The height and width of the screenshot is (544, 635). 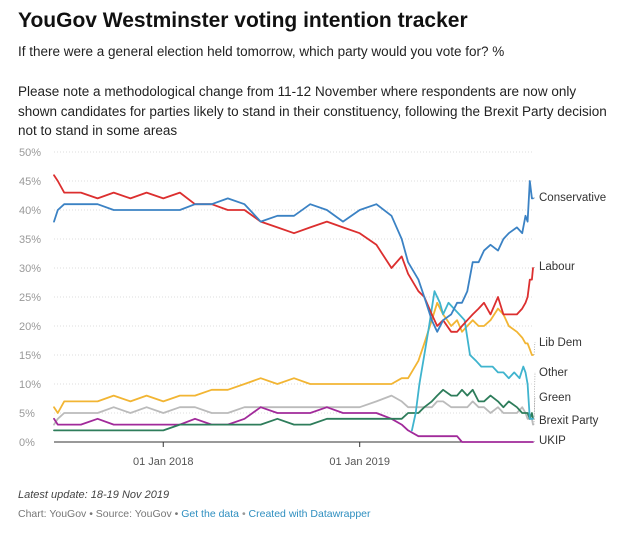 What do you see at coordinates (555, 398) in the screenshot?
I see `series-label-green: Green` at bounding box center [555, 398].